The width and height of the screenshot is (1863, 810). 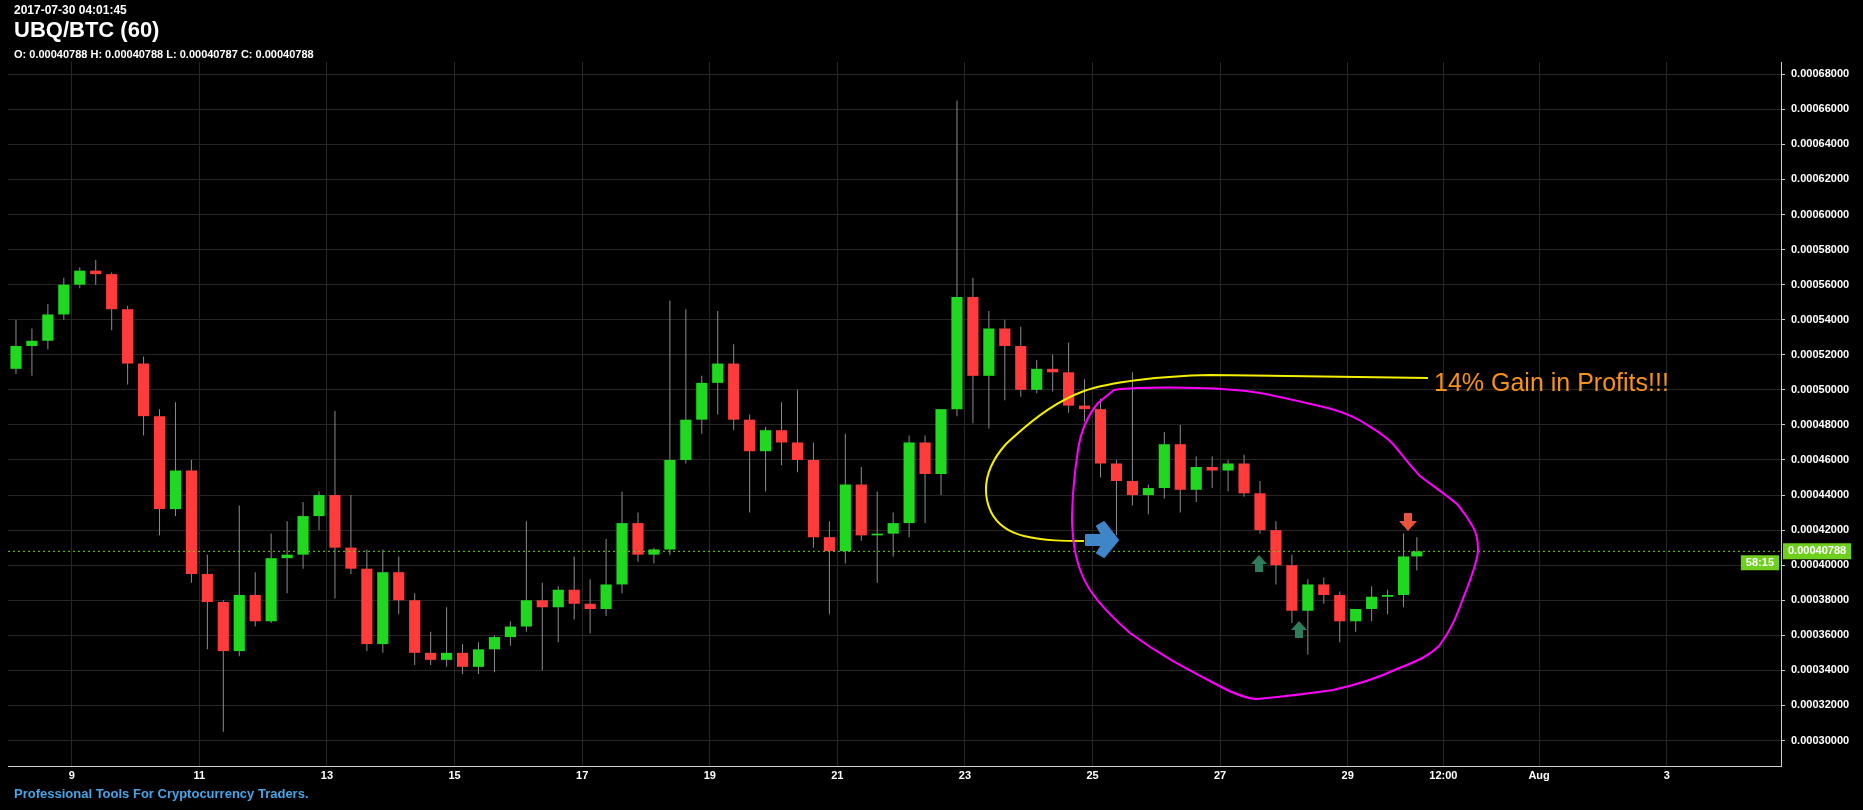 What do you see at coordinates (1092, 775) in the screenshot?
I see `x-tick-label: 25` at bounding box center [1092, 775].